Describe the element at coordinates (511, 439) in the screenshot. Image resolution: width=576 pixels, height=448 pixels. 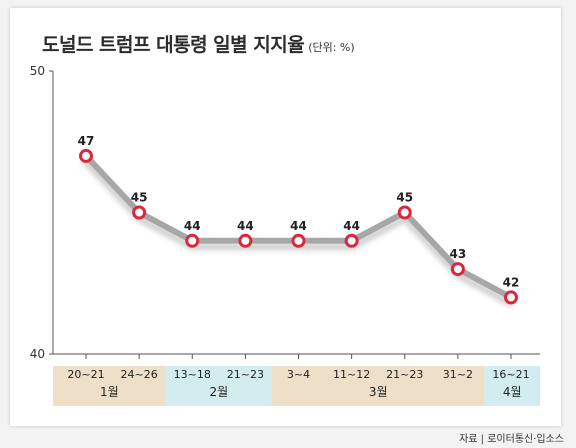
I see `source-note: 자료 | 로이터통신·입소스` at that location.